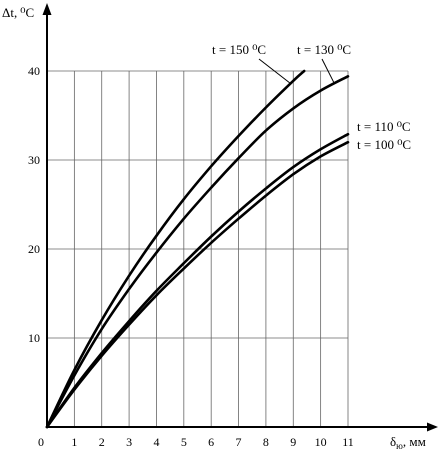 This screenshot has width=442, height=453. Describe the element at coordinates (384, 126) in the screenshot. I see `series-label-3: t = 110 ⁰С` at that location.